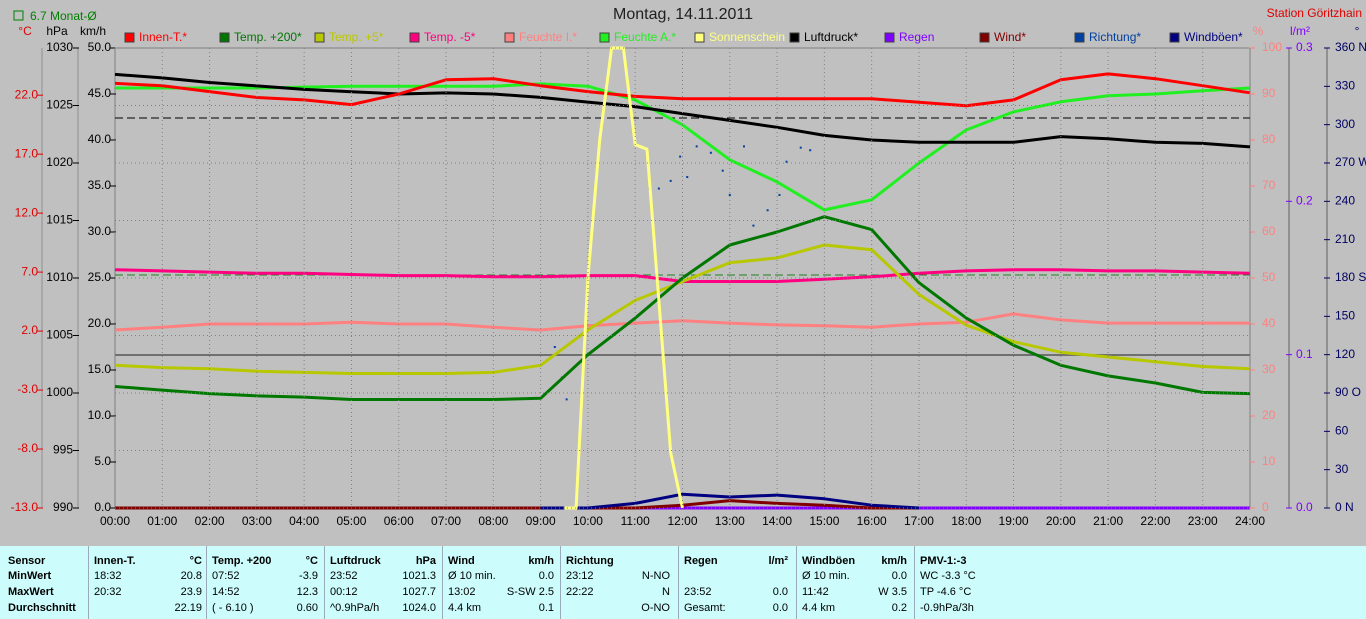  Describe the element at coordinates (1272, 47) in the screenshot. I see `y-tick-label: 100` at that location.